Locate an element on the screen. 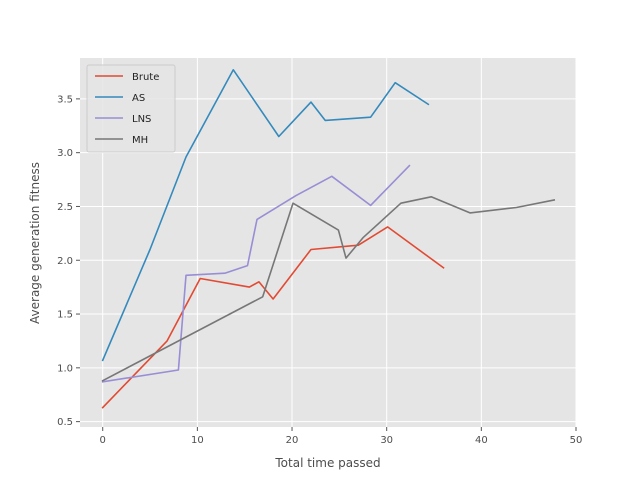 The width and height of the screenshot is (640, 480). y-tick-label: 1.0 is located at coordinates (65, 368).